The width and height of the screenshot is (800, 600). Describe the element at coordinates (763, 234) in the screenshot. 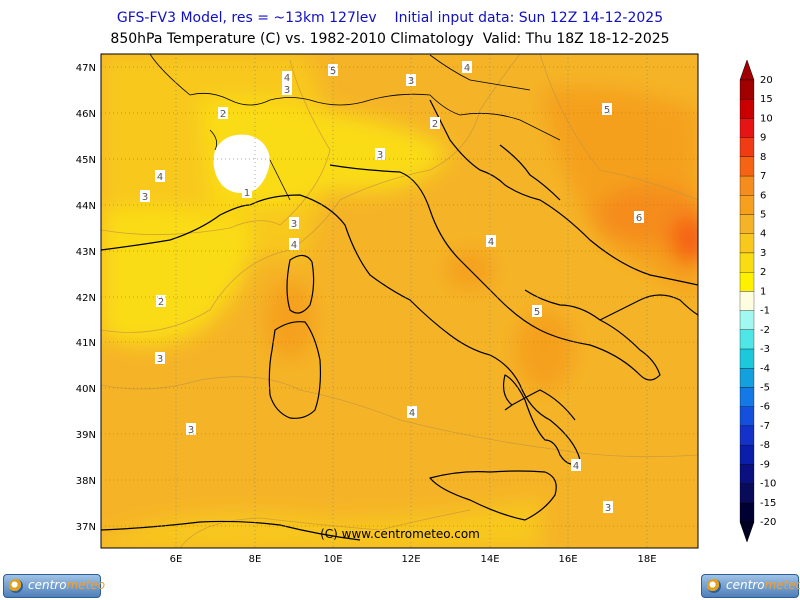

I see `colorbar-label: 4` at that location.